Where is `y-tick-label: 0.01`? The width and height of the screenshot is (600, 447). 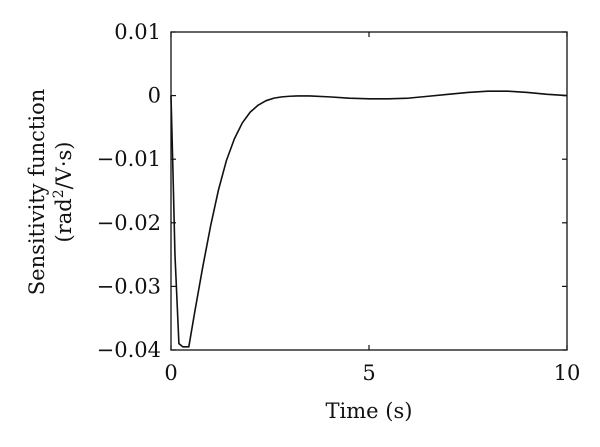 y-tick-label: 0.01 is located at coordinates (137, 32).